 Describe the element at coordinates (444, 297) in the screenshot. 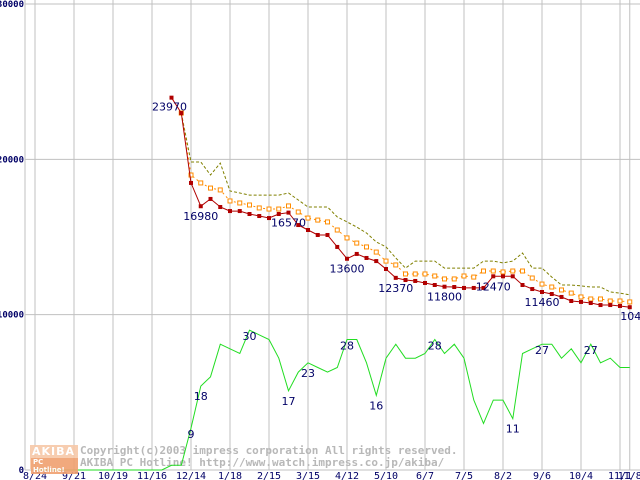

I see `min-price-data-label: 11800` at that location.